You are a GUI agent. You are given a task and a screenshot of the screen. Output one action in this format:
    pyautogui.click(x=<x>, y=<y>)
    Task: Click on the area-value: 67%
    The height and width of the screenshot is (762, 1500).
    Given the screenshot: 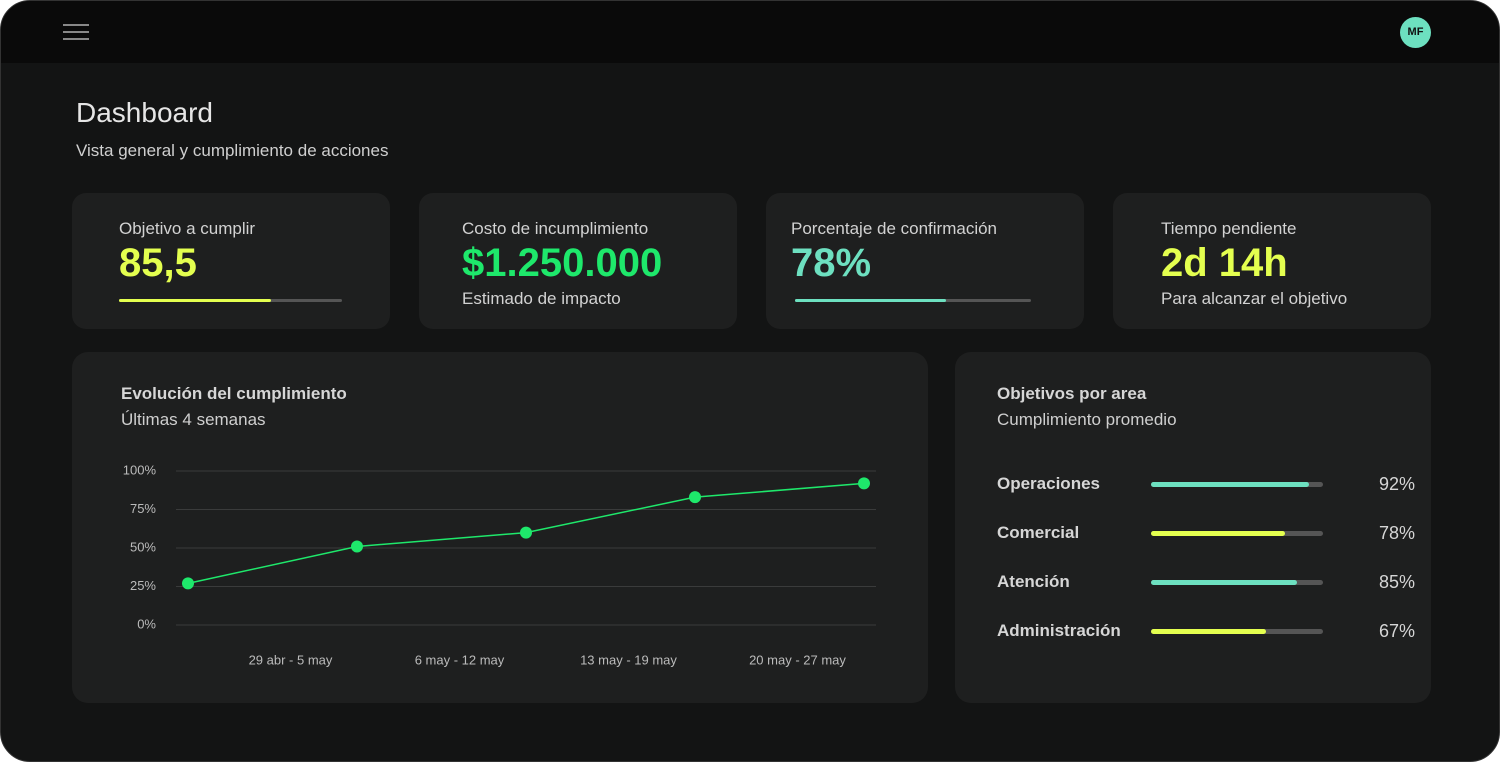 What is the action you would take?
    pyautogui.click(x=1397, y=631)
    